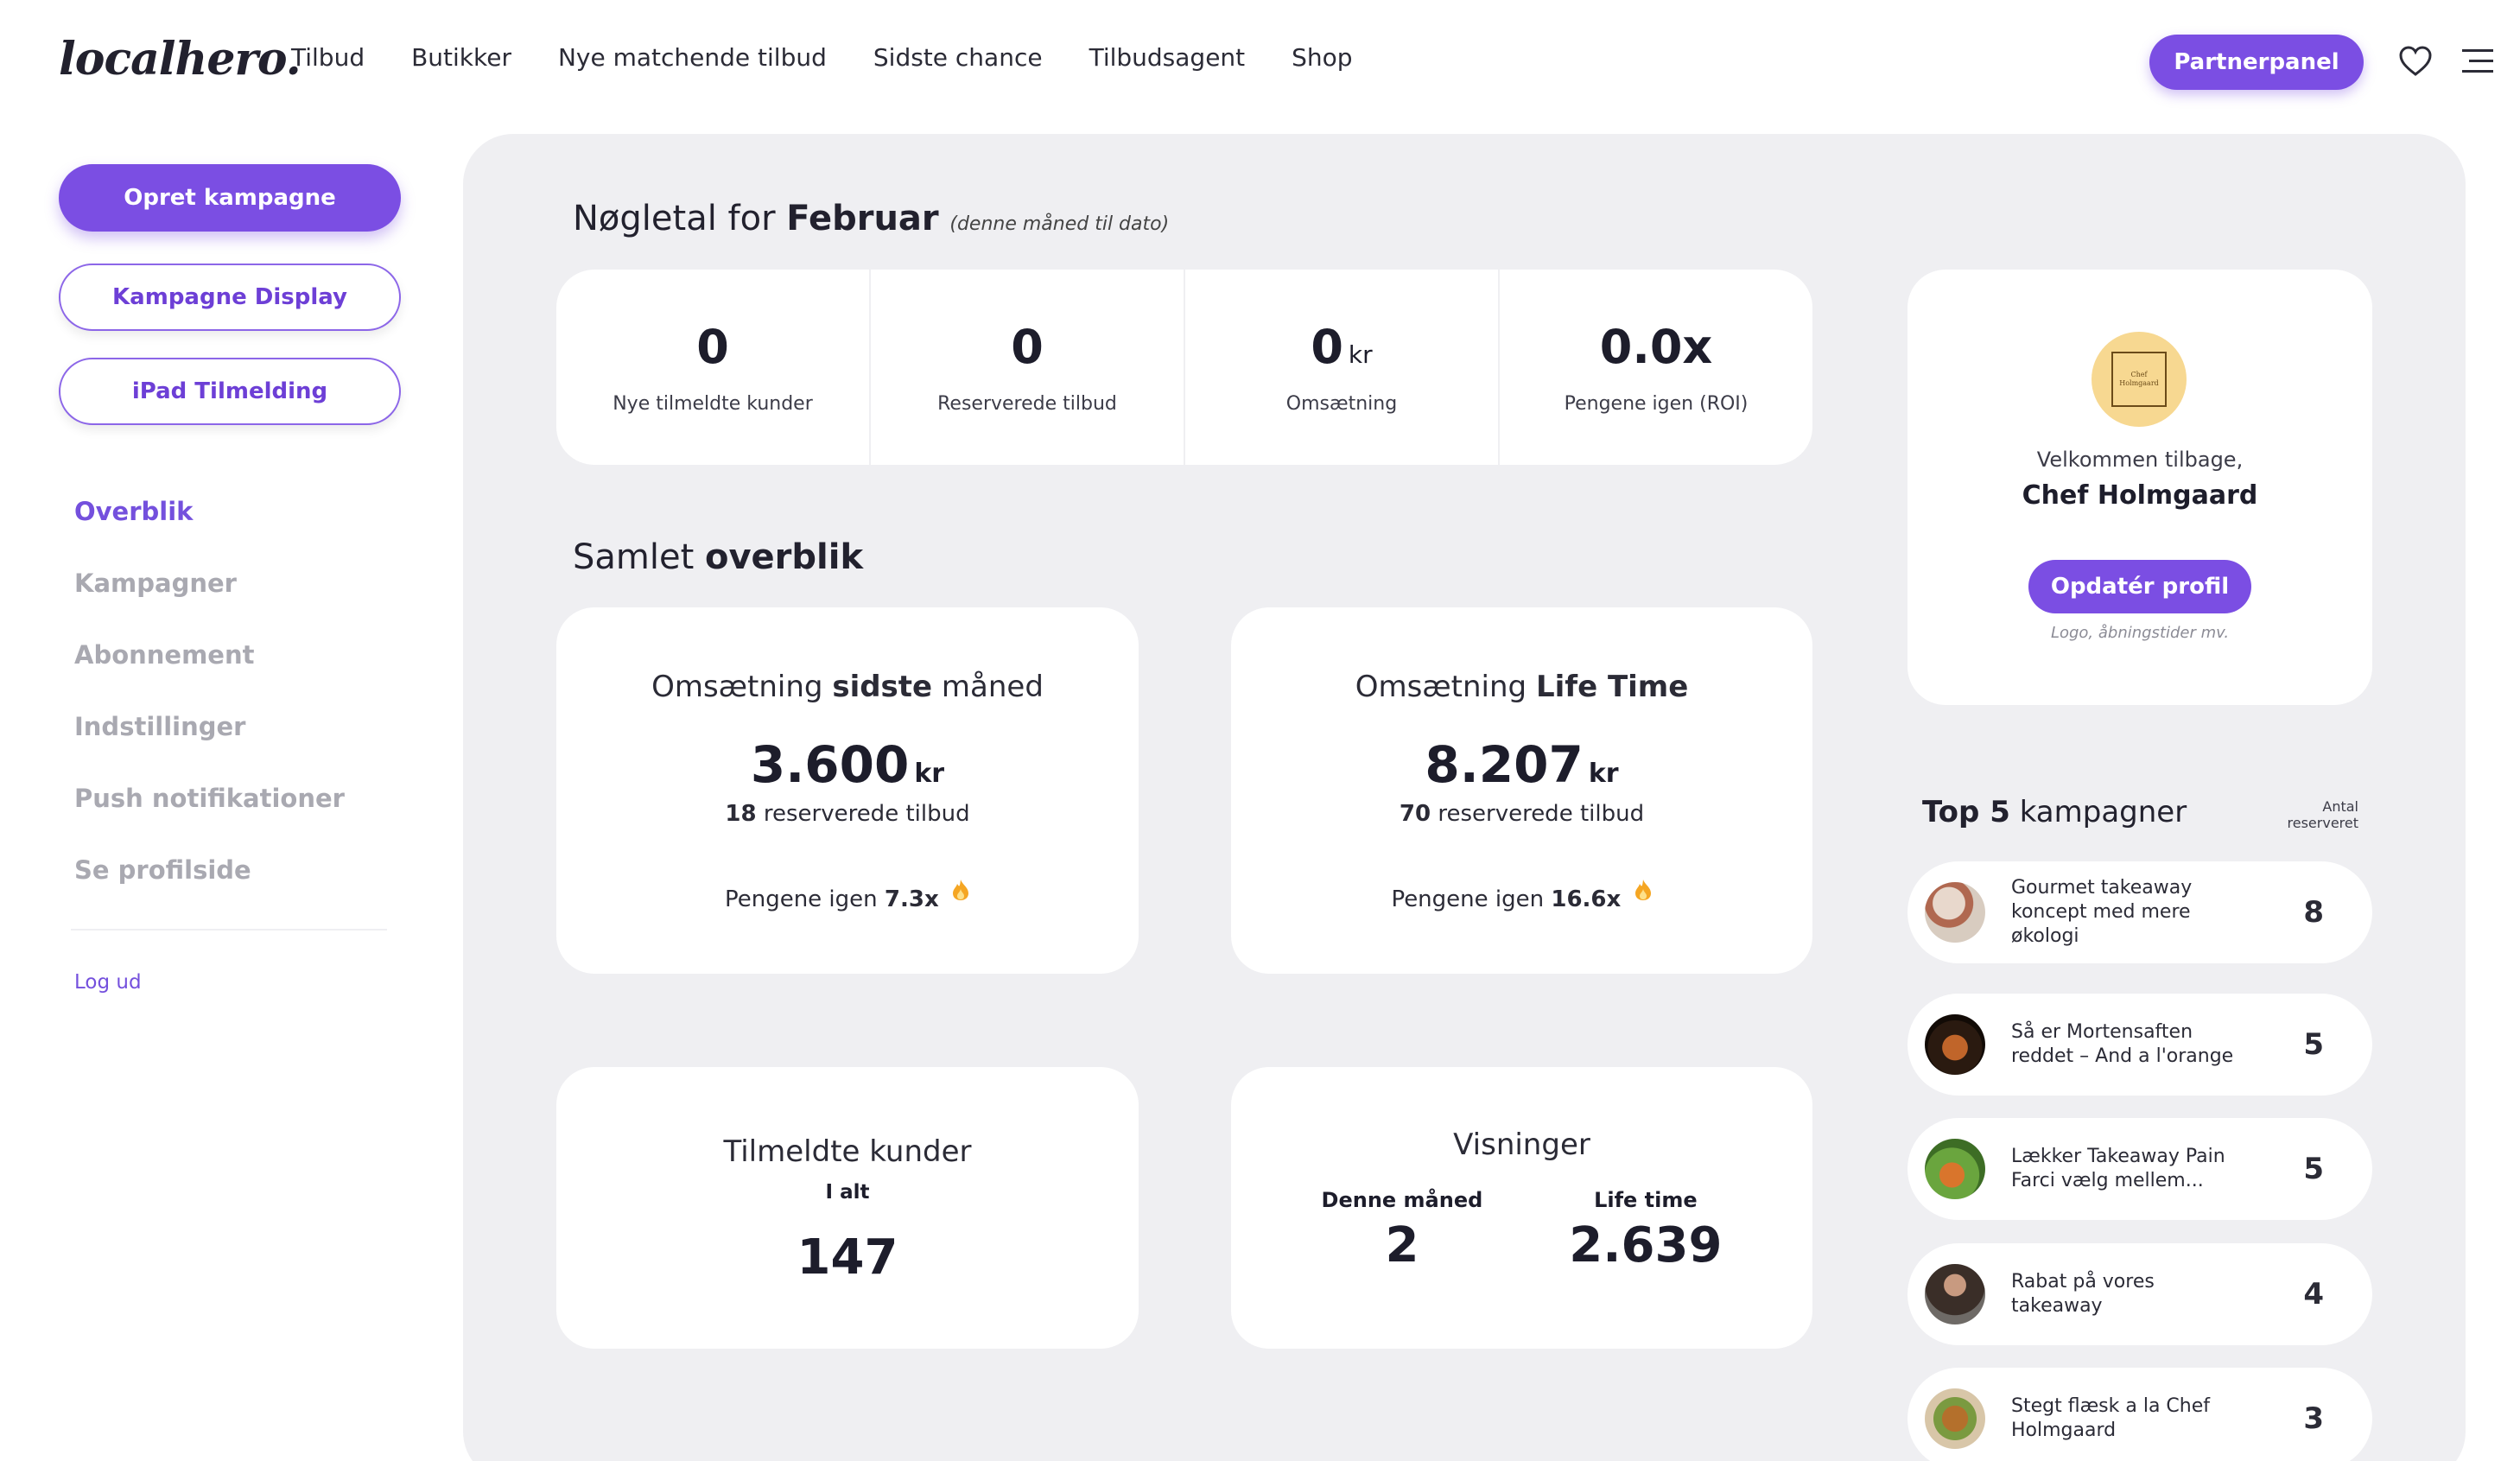  What do you see at coordinates (2139, 1415) in the screenshot?
I see `campaign-item: Stegt flæsk a la Chef Holmgaard 3` at bounding box center [2139, 1415].